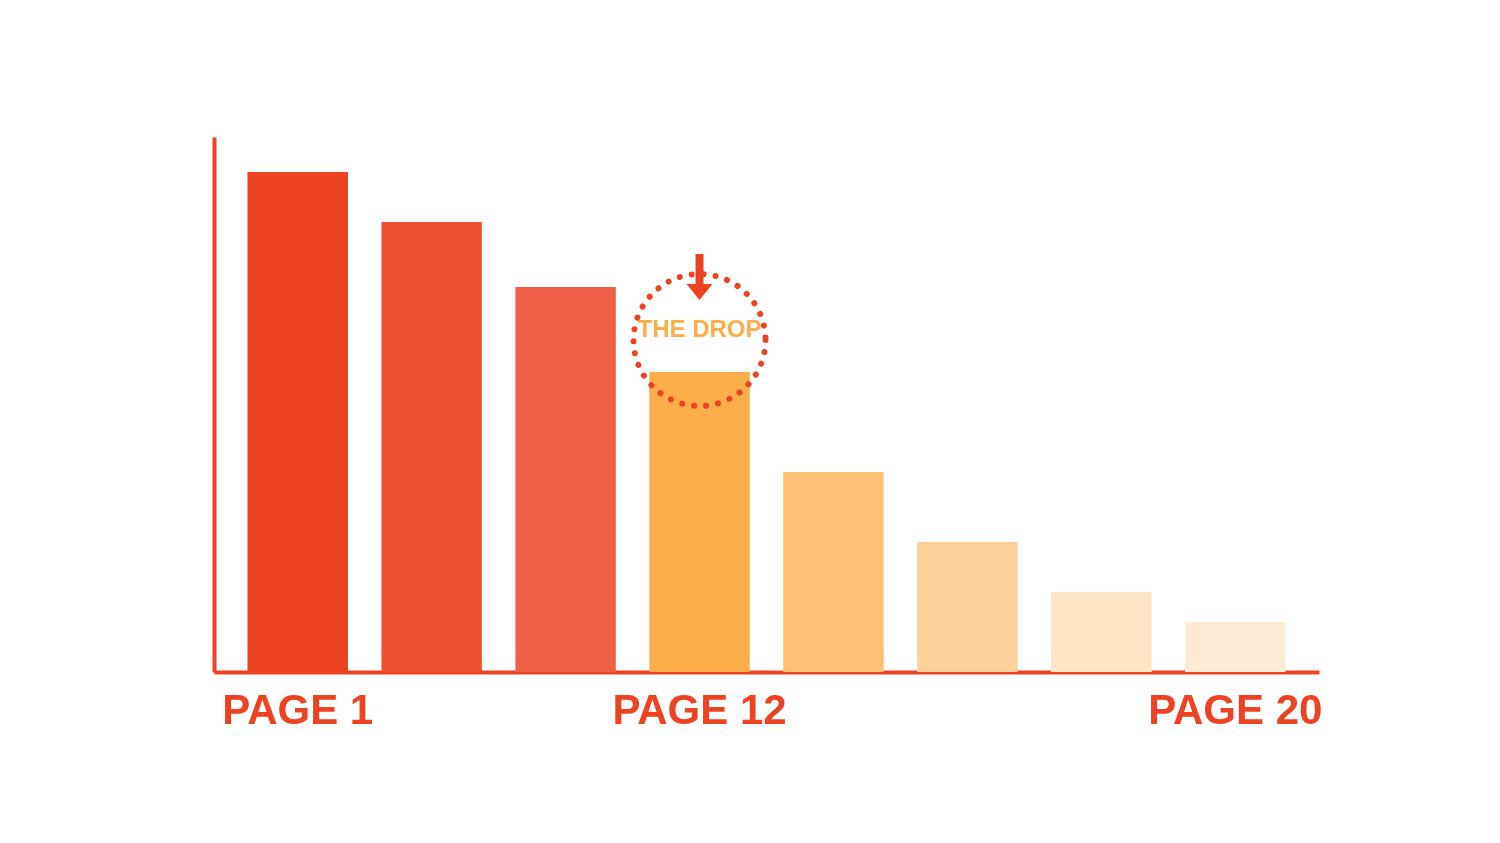 The height and width of the screenshot is (843, 1500). Describe the element at coordinates (699, 709) in the screenshot. I see `x-tick-label: PAGE 12` at that location.